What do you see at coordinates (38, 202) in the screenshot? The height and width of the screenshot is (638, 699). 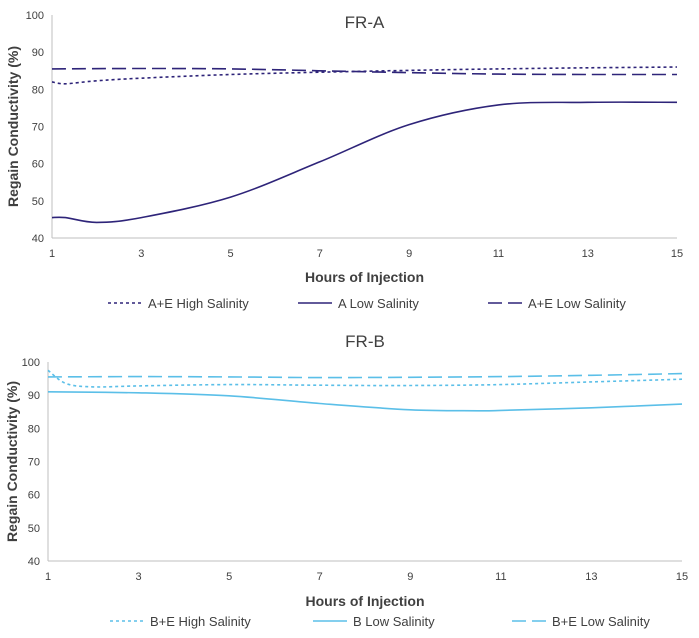 I see `fr-a-y-tick-label: 50` at bounding box center [38, 202].